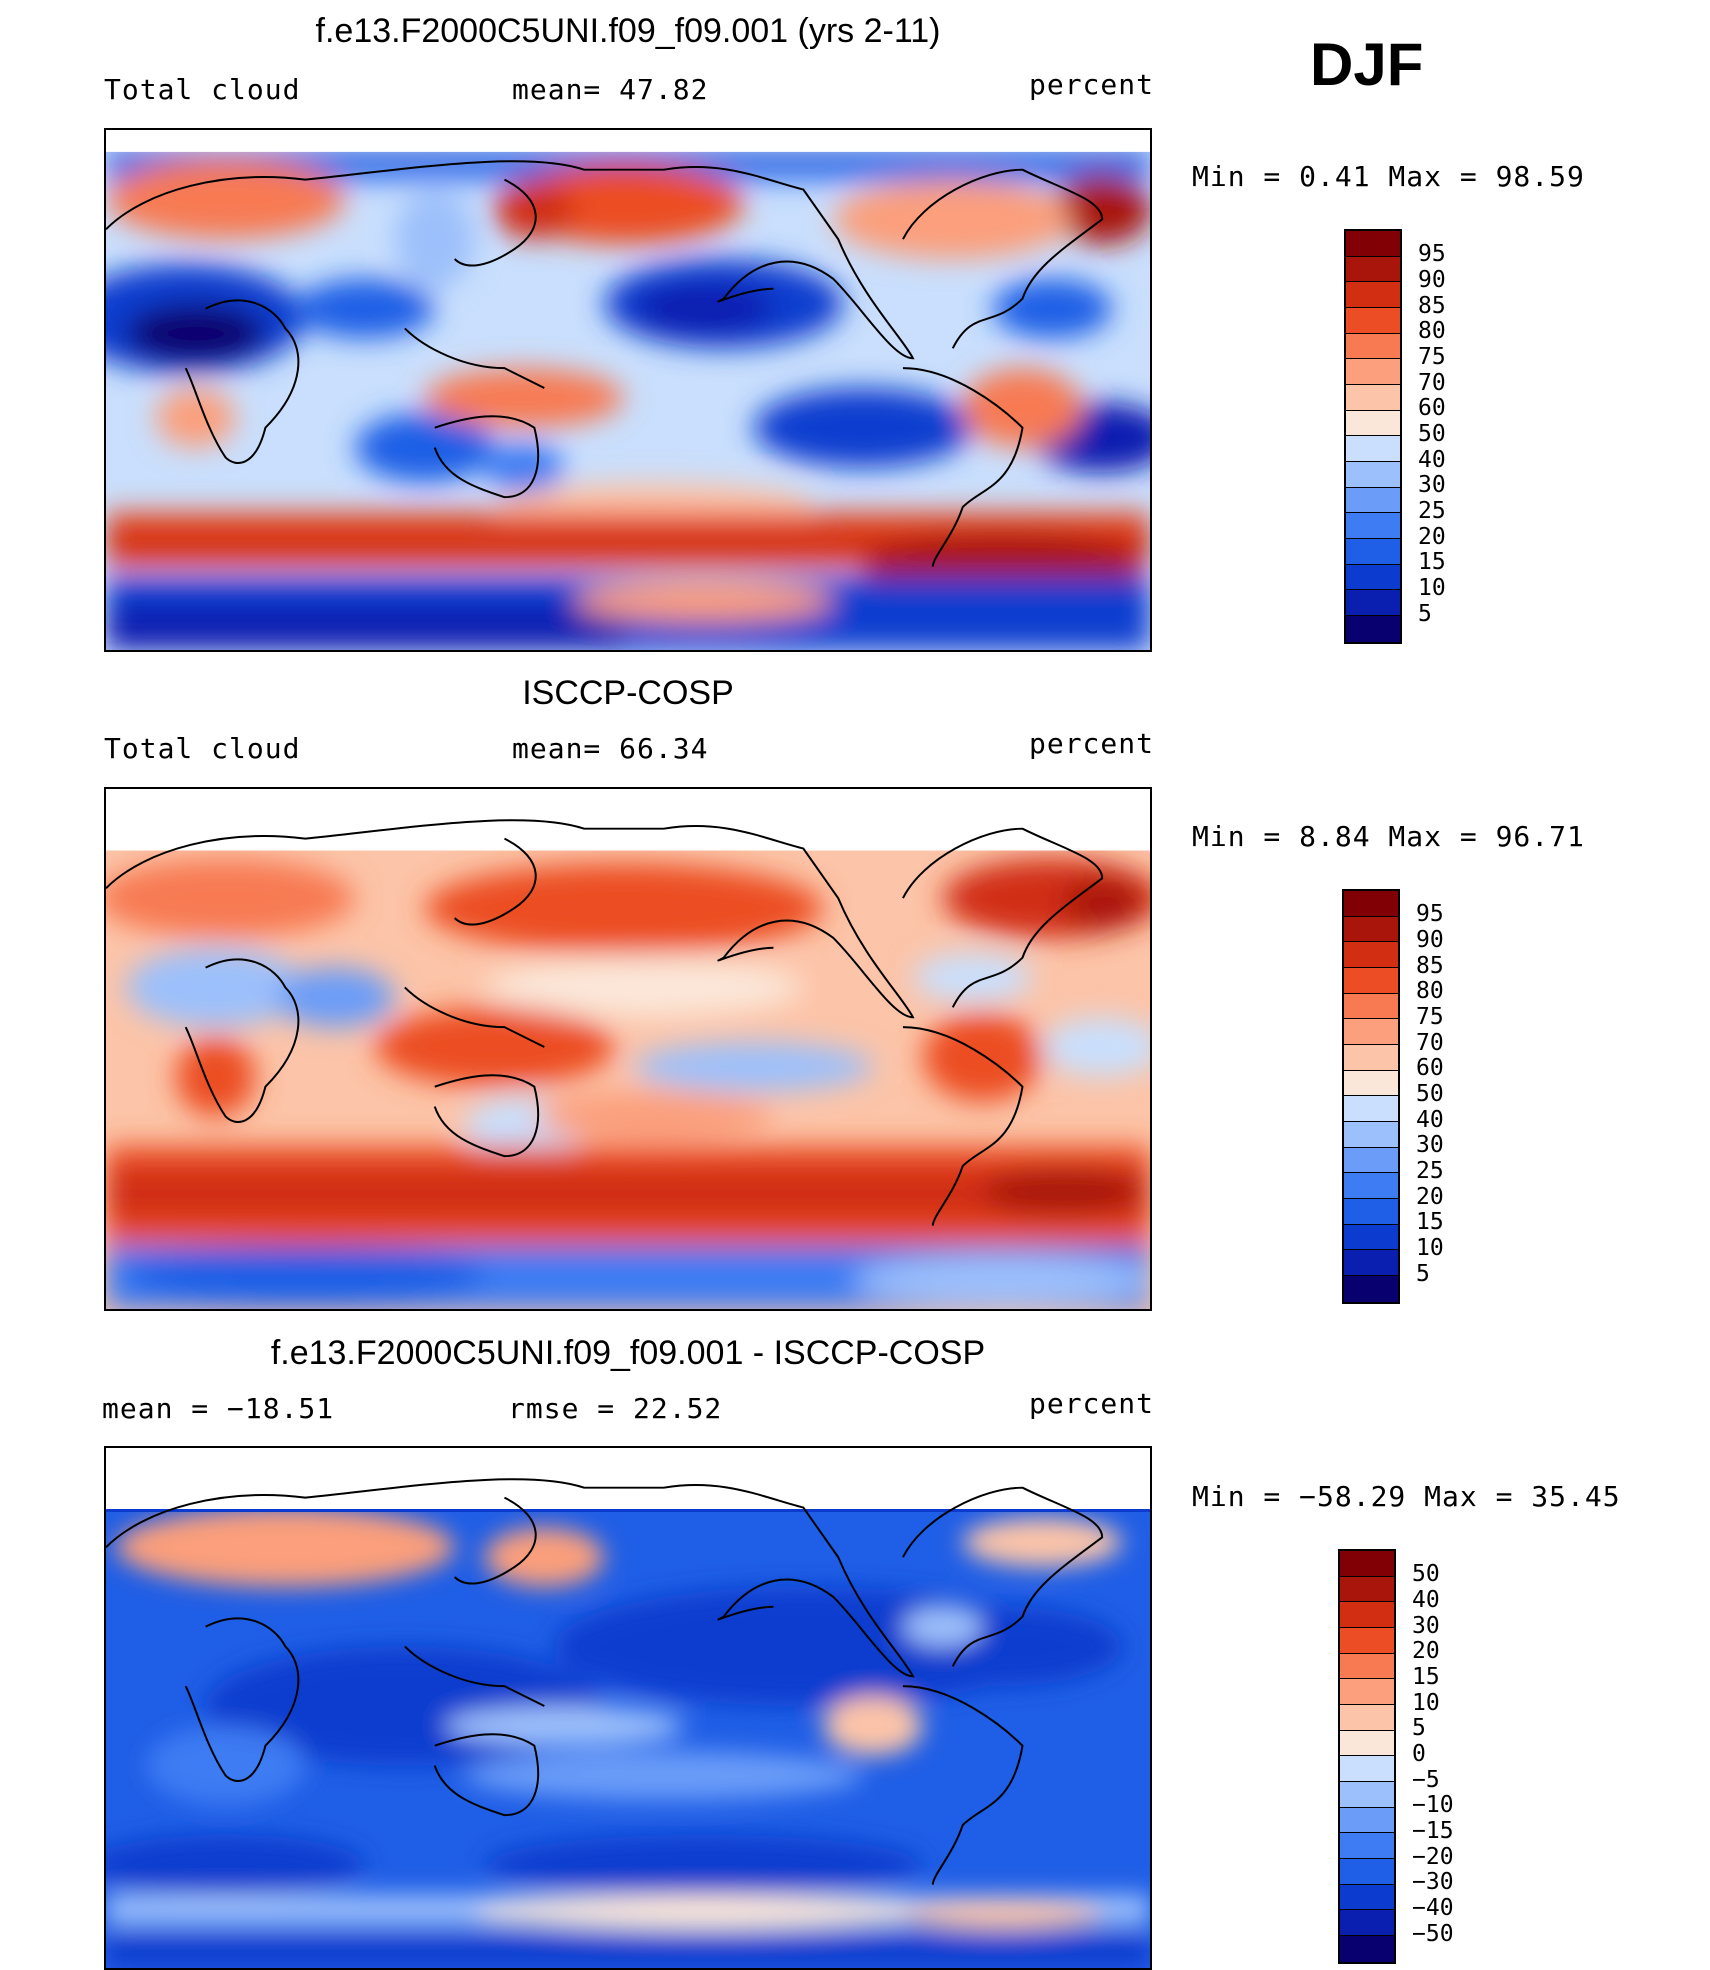 The height and width of the screenshot is (1970, 1710). Describe the element at coordinates (1432, 485) in the screenshot. I see `panel-1-colorbar-tick: 30` at that location.